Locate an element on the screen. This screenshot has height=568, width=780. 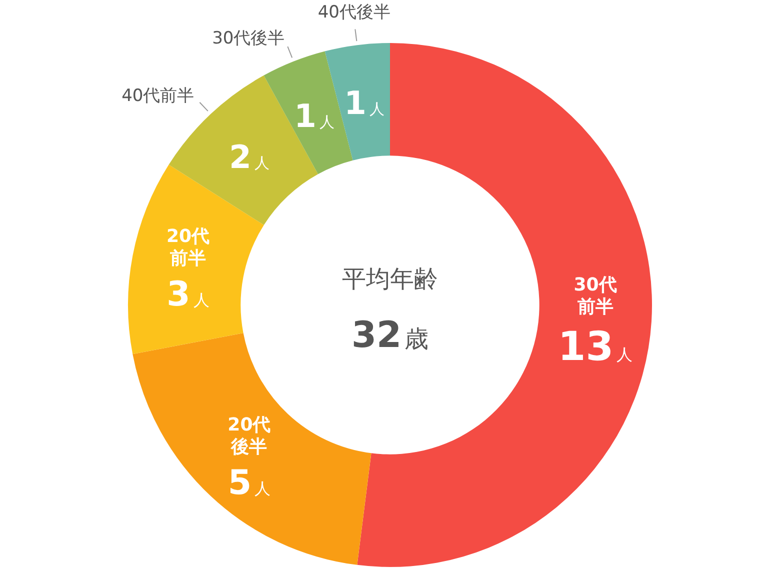
slice-label: 40代前半 is located at coordinates (158, 96).